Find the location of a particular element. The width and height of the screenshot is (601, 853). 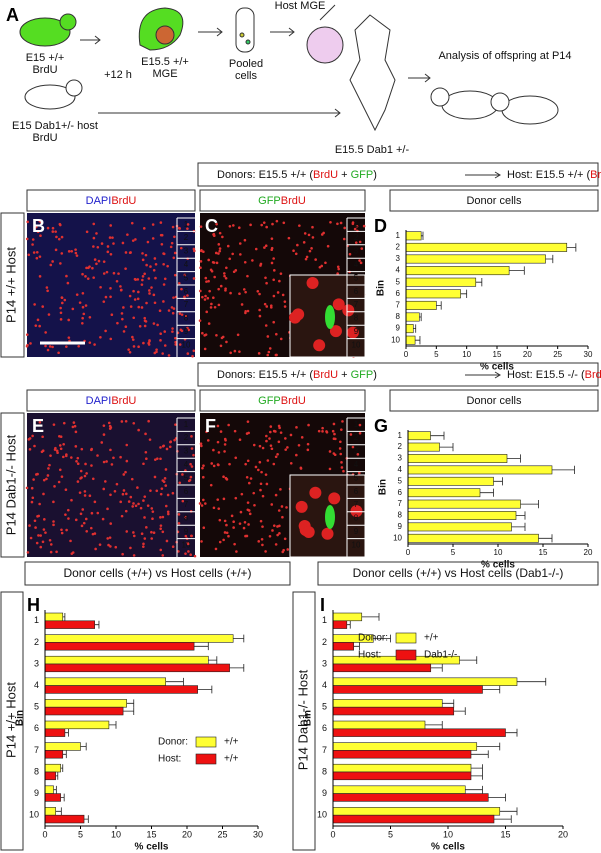

bin-label: 1 is located at coordinates (356, 424).